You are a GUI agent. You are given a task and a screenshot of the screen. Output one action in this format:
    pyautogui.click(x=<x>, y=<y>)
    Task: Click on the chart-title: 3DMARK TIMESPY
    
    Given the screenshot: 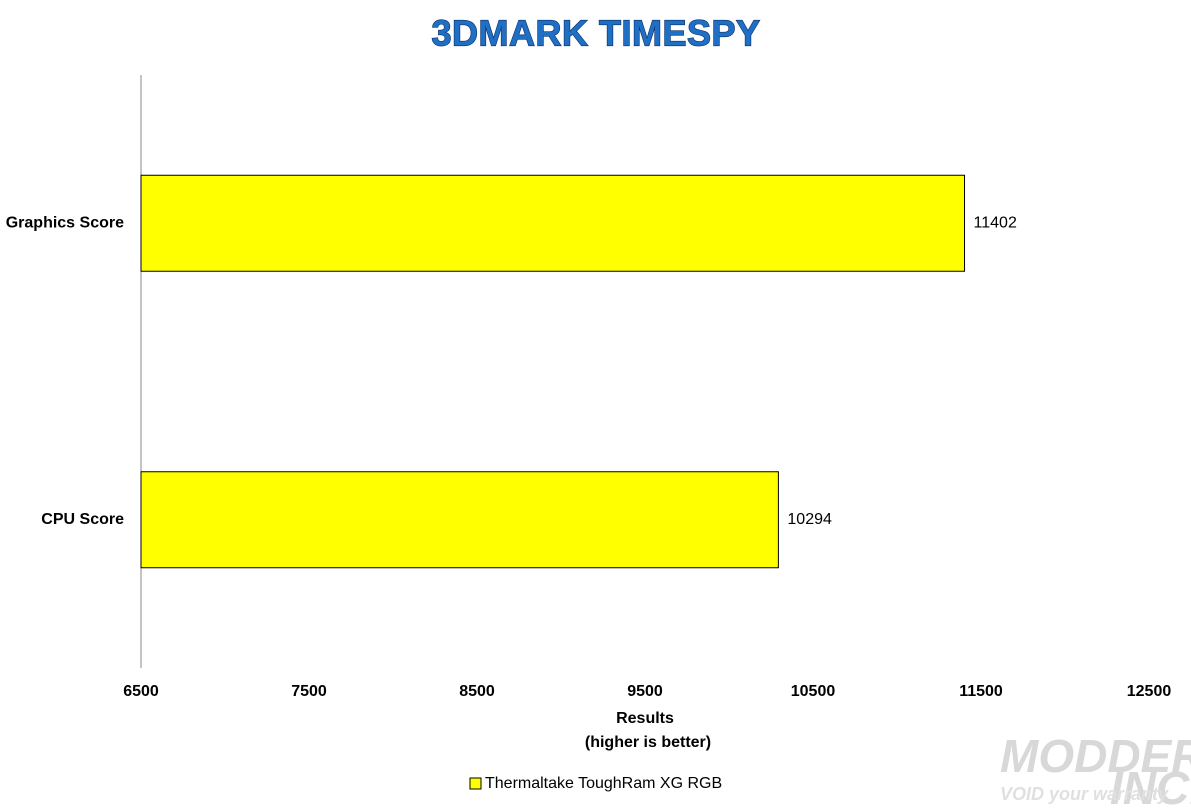 What is the action you would take?
    pyautogui.click(x=595, y=33)
    